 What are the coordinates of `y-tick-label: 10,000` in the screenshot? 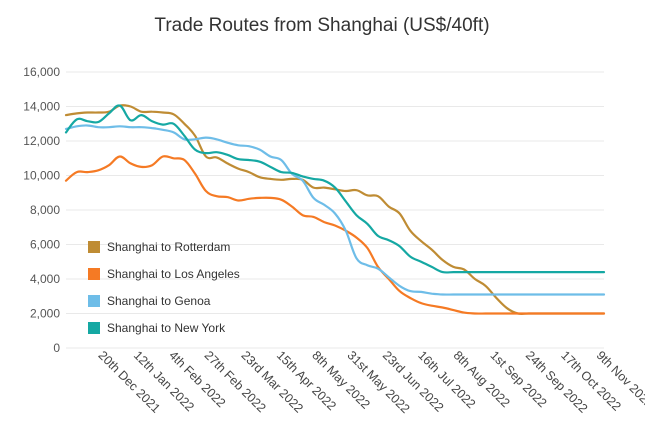 It's located at (41, 176).